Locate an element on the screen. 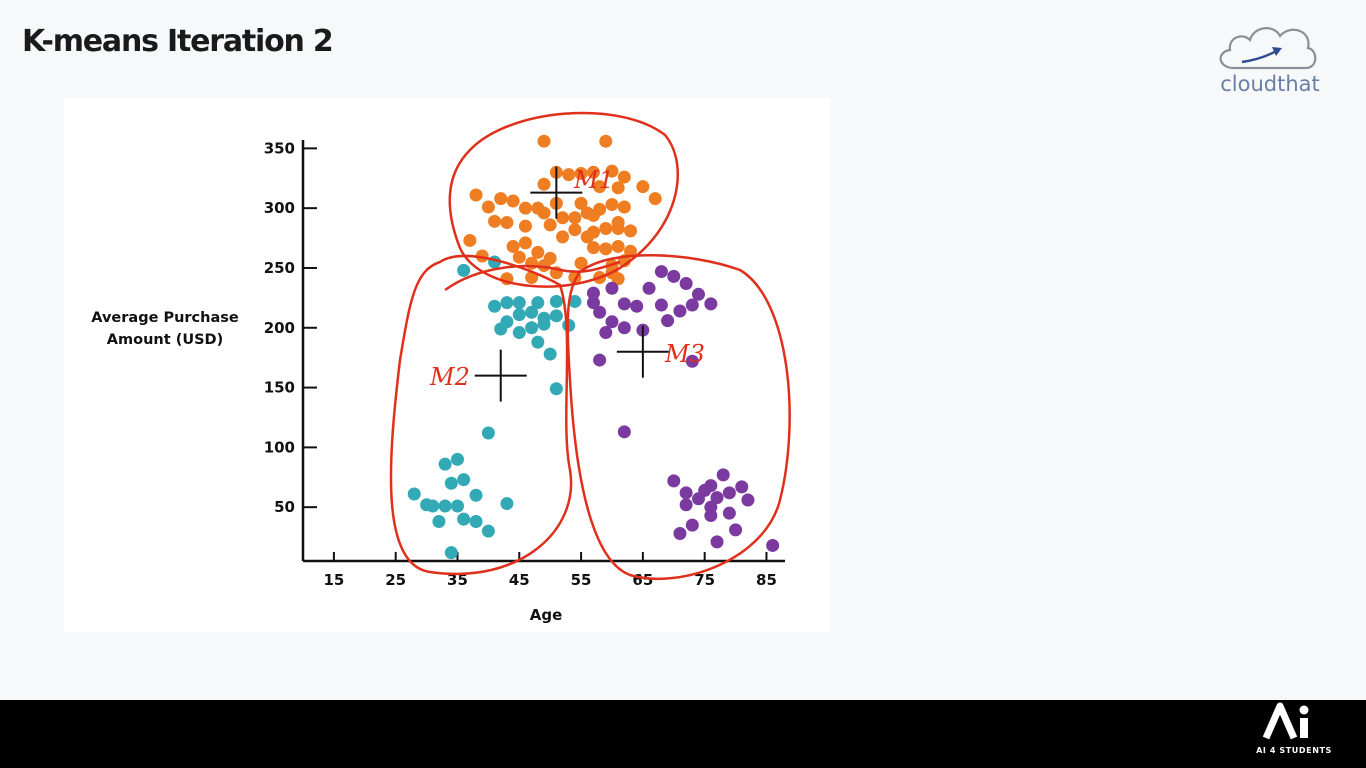  centroid-hand-label: M2 is located at coordinates (449, 377).